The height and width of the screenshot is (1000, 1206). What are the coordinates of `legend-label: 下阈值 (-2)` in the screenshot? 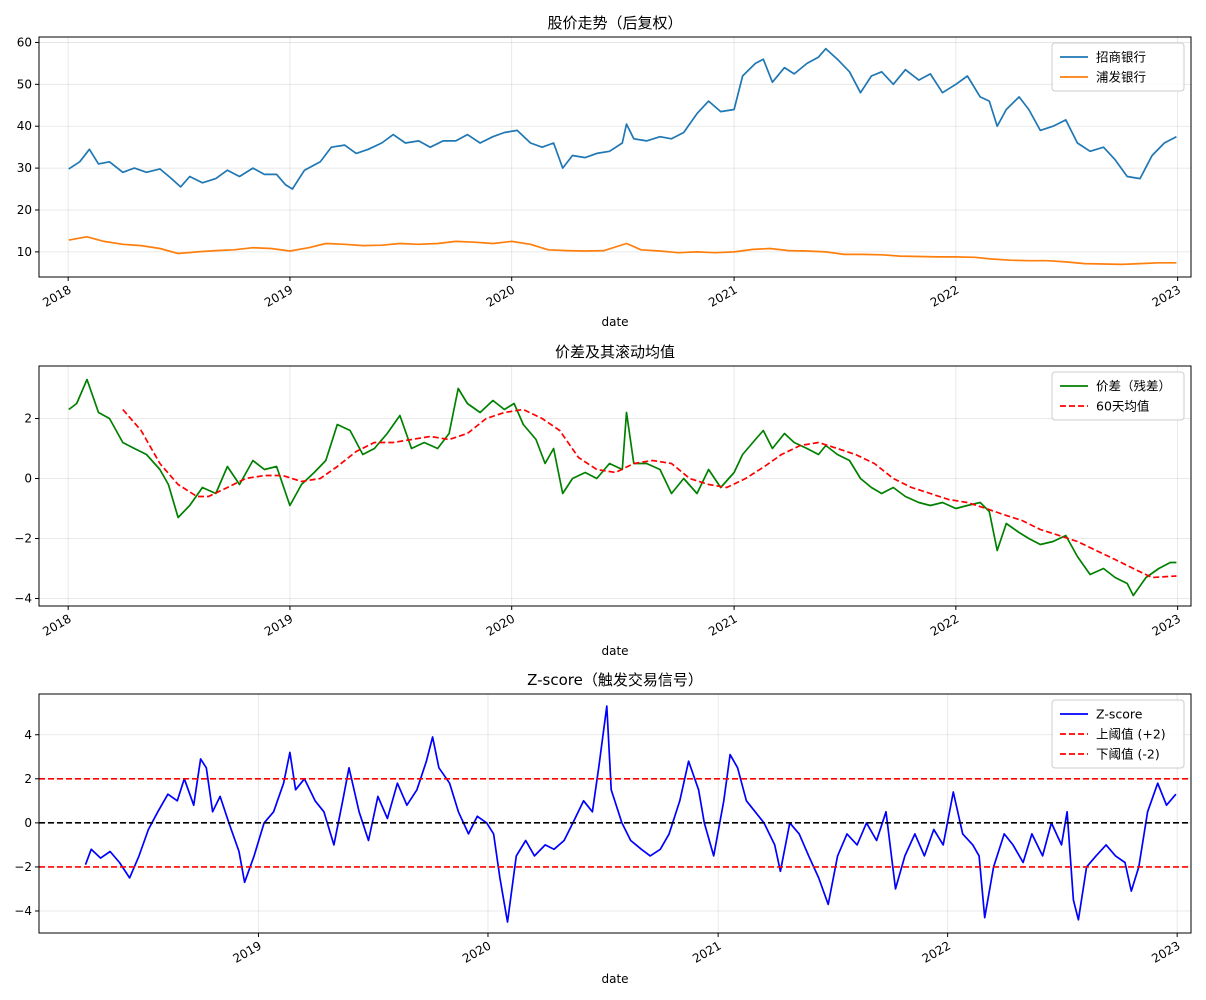 It's located at (1128, 754).